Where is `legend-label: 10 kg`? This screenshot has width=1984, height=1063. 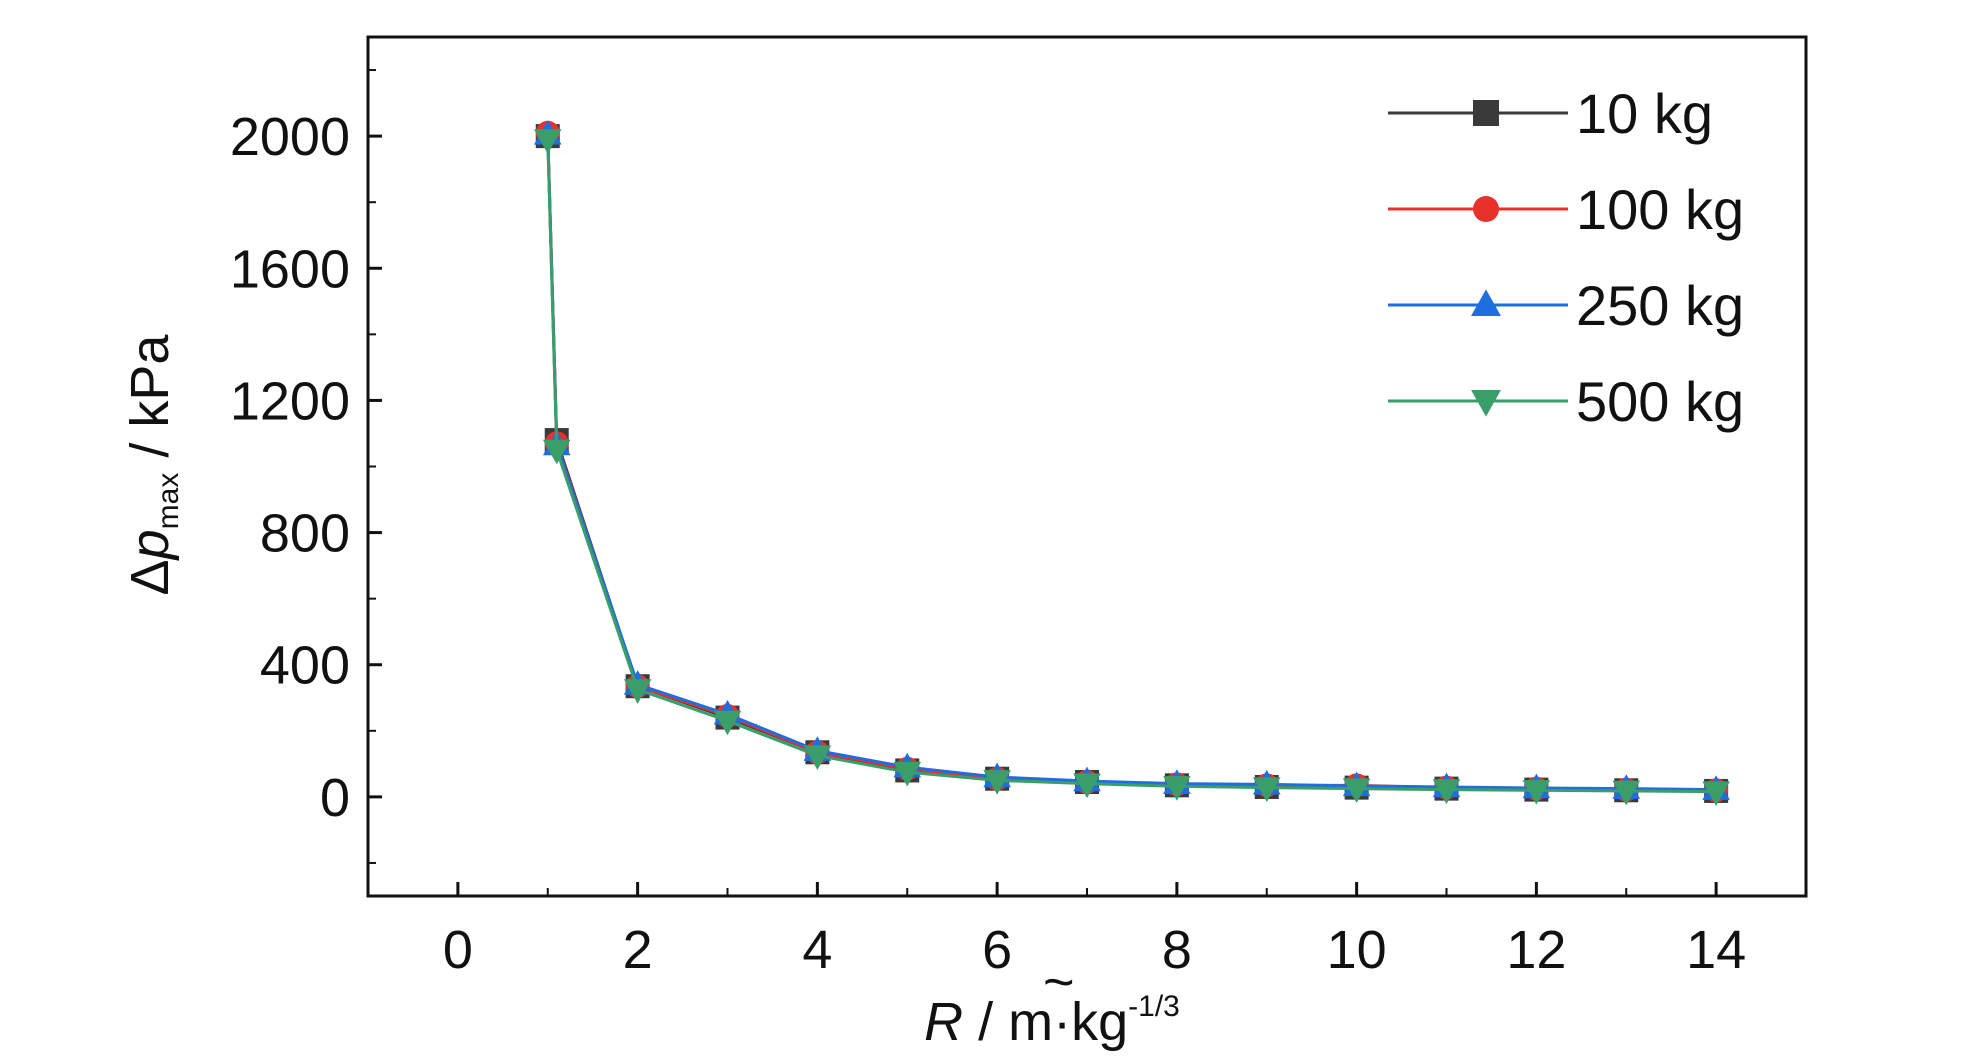 legend-label: 10 kg is located at coordinates (1644, 113).